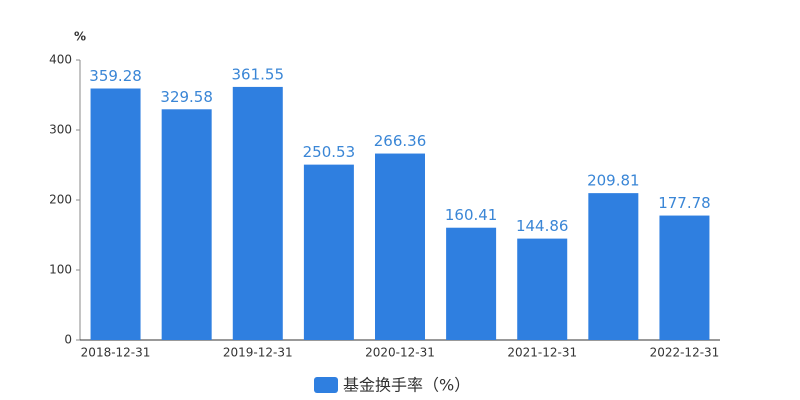 This screenshot has height=400, width=800. I want to click on x-tick-label: 2019-12-31, so click(258, 353).